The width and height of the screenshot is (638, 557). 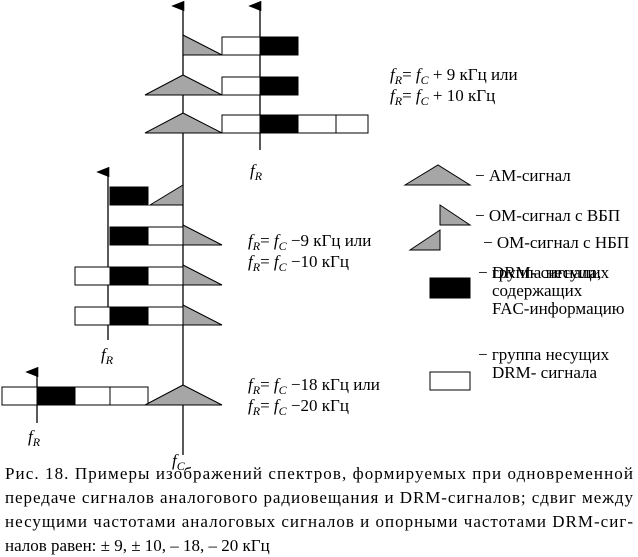 I want to click on formula: fR= fC −10 кГц, so click(x=298, y=263).